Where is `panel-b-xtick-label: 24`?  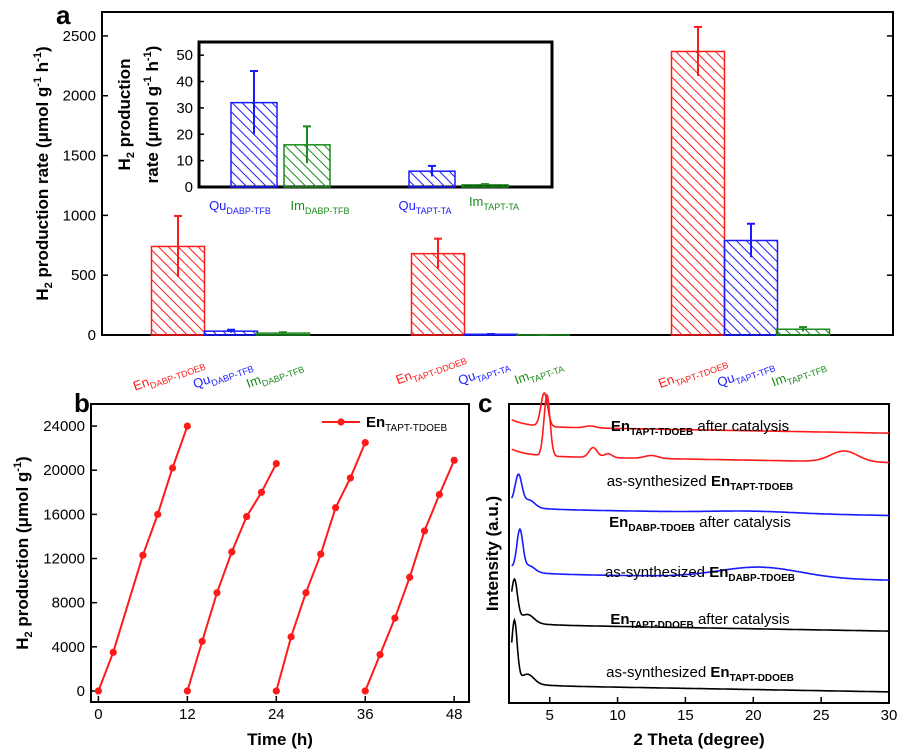
panel-b-xtick-label: 24 is located at coordinates (276, 714).